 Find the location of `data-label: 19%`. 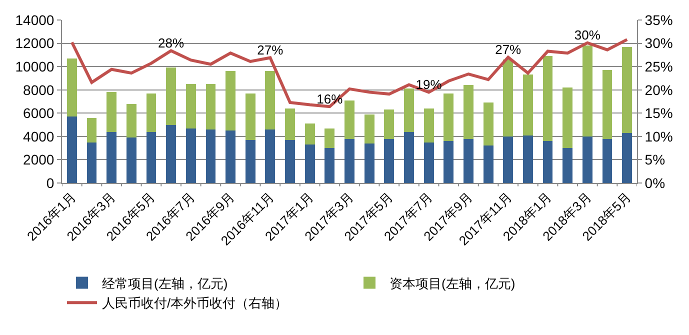

data-label: 19% is located at coordinates (429, 84).